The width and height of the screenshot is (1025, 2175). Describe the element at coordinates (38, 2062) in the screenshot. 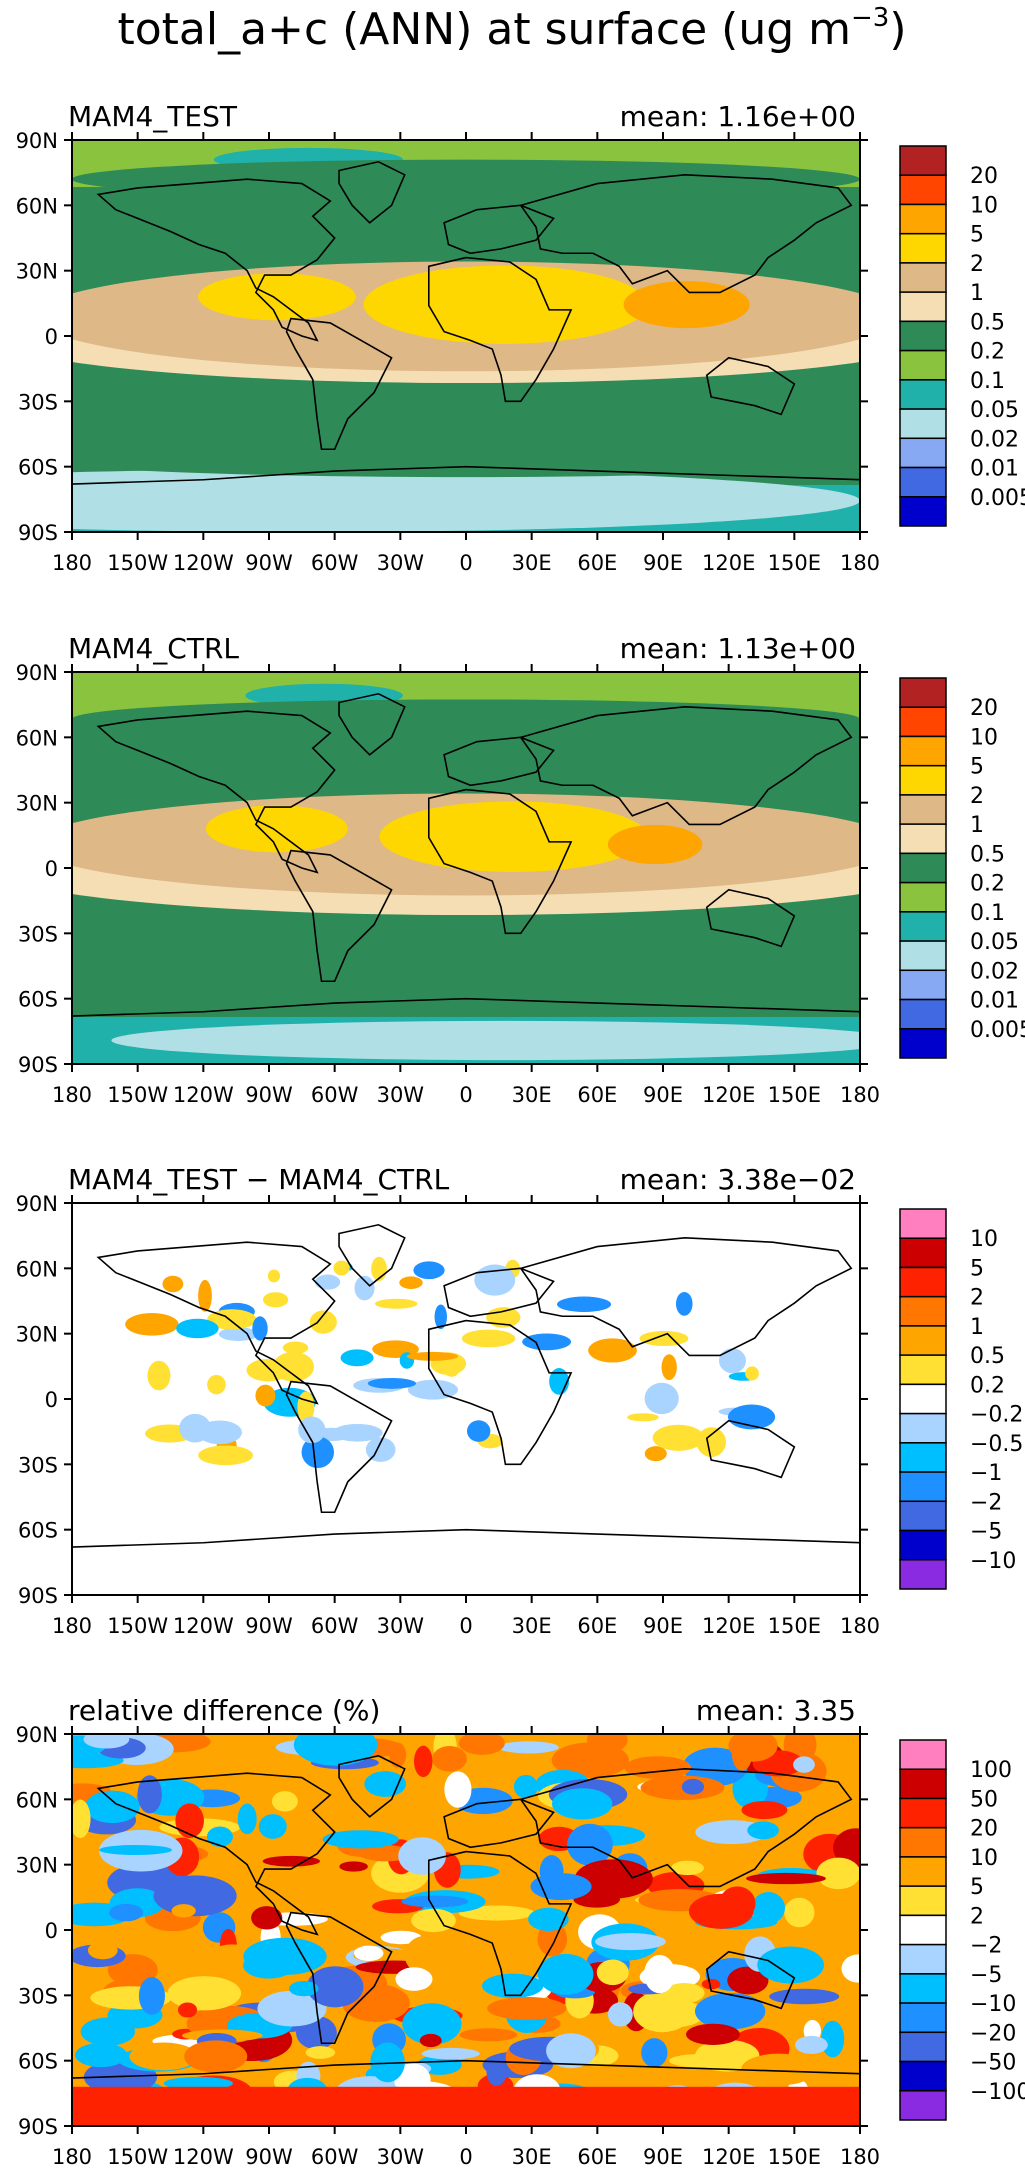

I see `lat-tick-label: 60S` at that location.